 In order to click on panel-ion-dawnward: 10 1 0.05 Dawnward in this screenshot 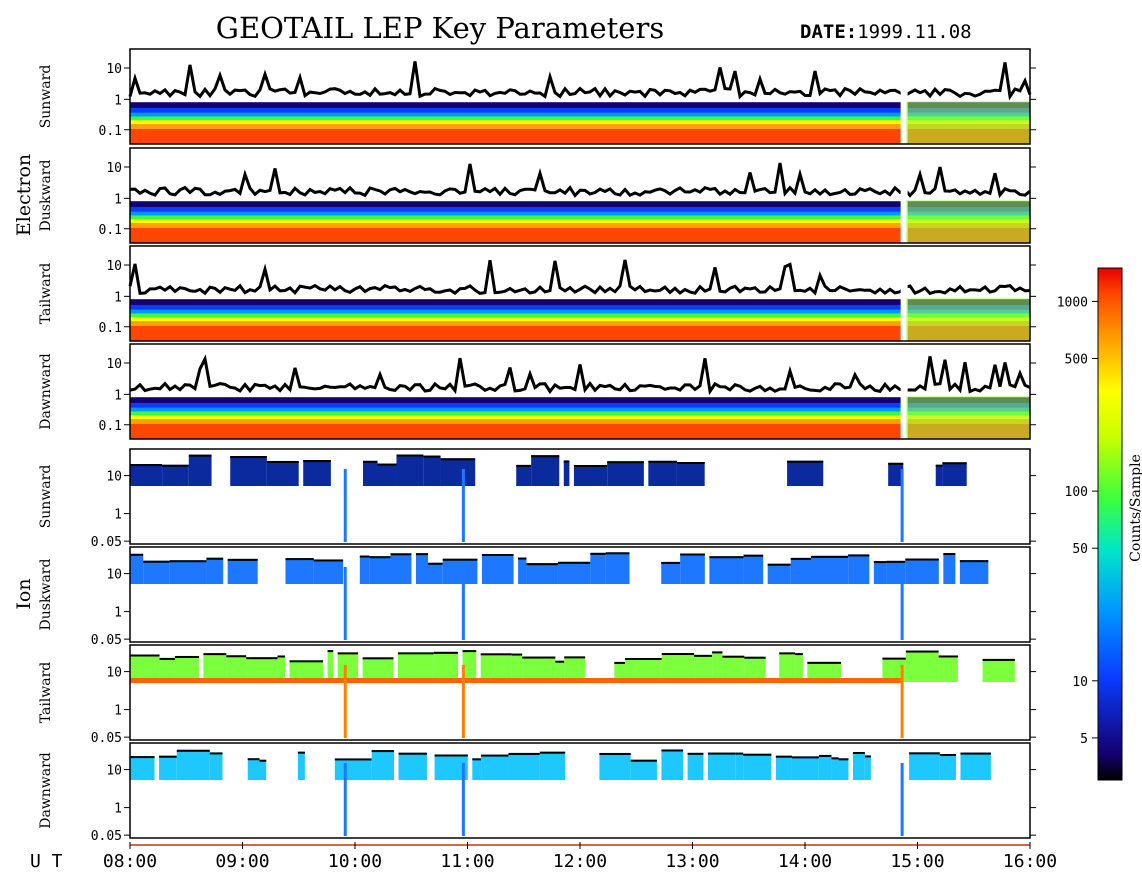, I will do `click(537, 793)`.